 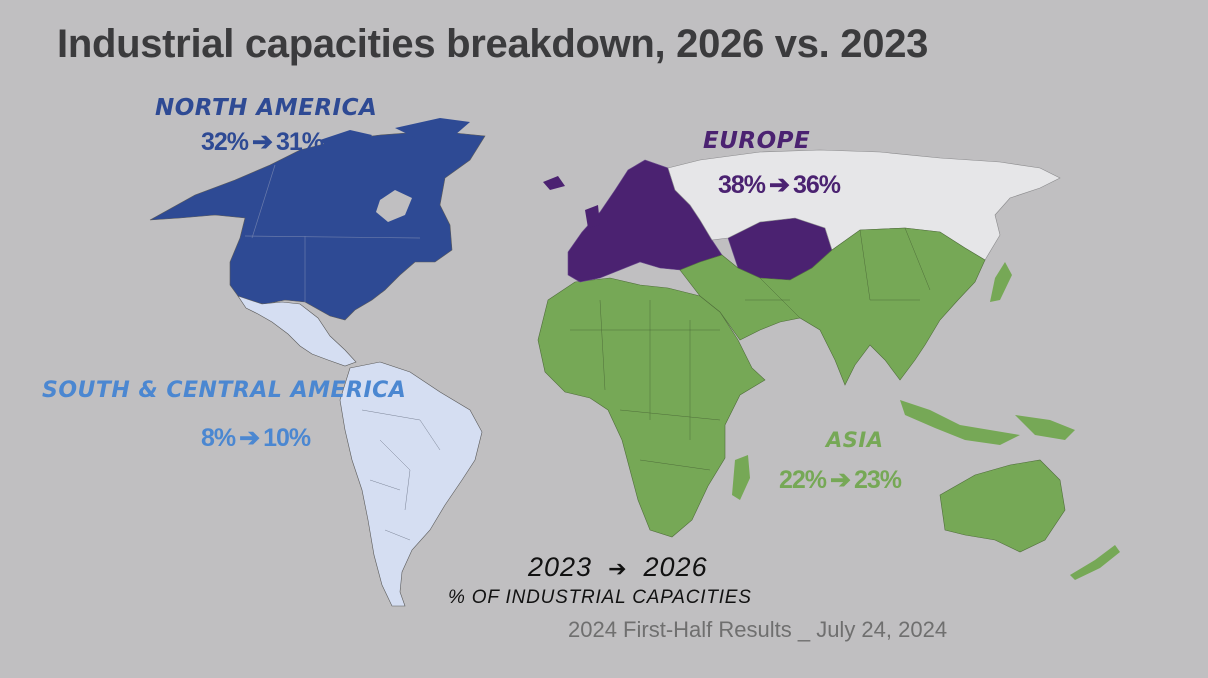 I want to click on footer-text: 2024 First-Half Results _ July 24, 2024, so click(x=758, y=629).